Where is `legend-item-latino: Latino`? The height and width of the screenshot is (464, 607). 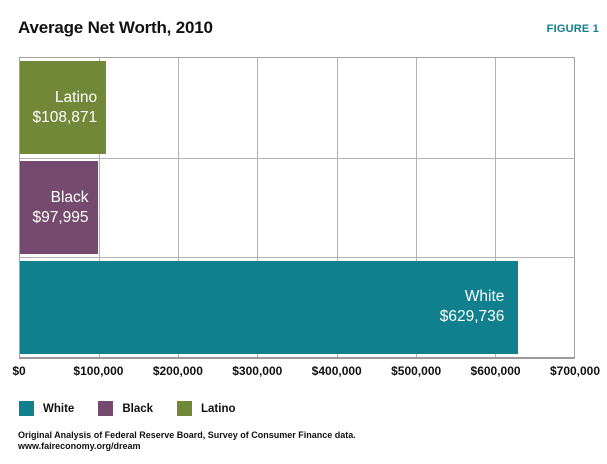
legend-item-latino: Latino is located at coordinates (206, 408).